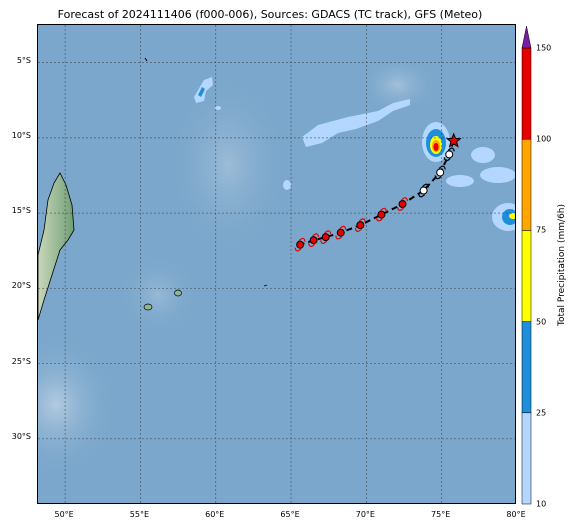  Describe the element at coordinates (516, 514) in the screenshot. I see `longitude-tick-label: 80°E` at that location.